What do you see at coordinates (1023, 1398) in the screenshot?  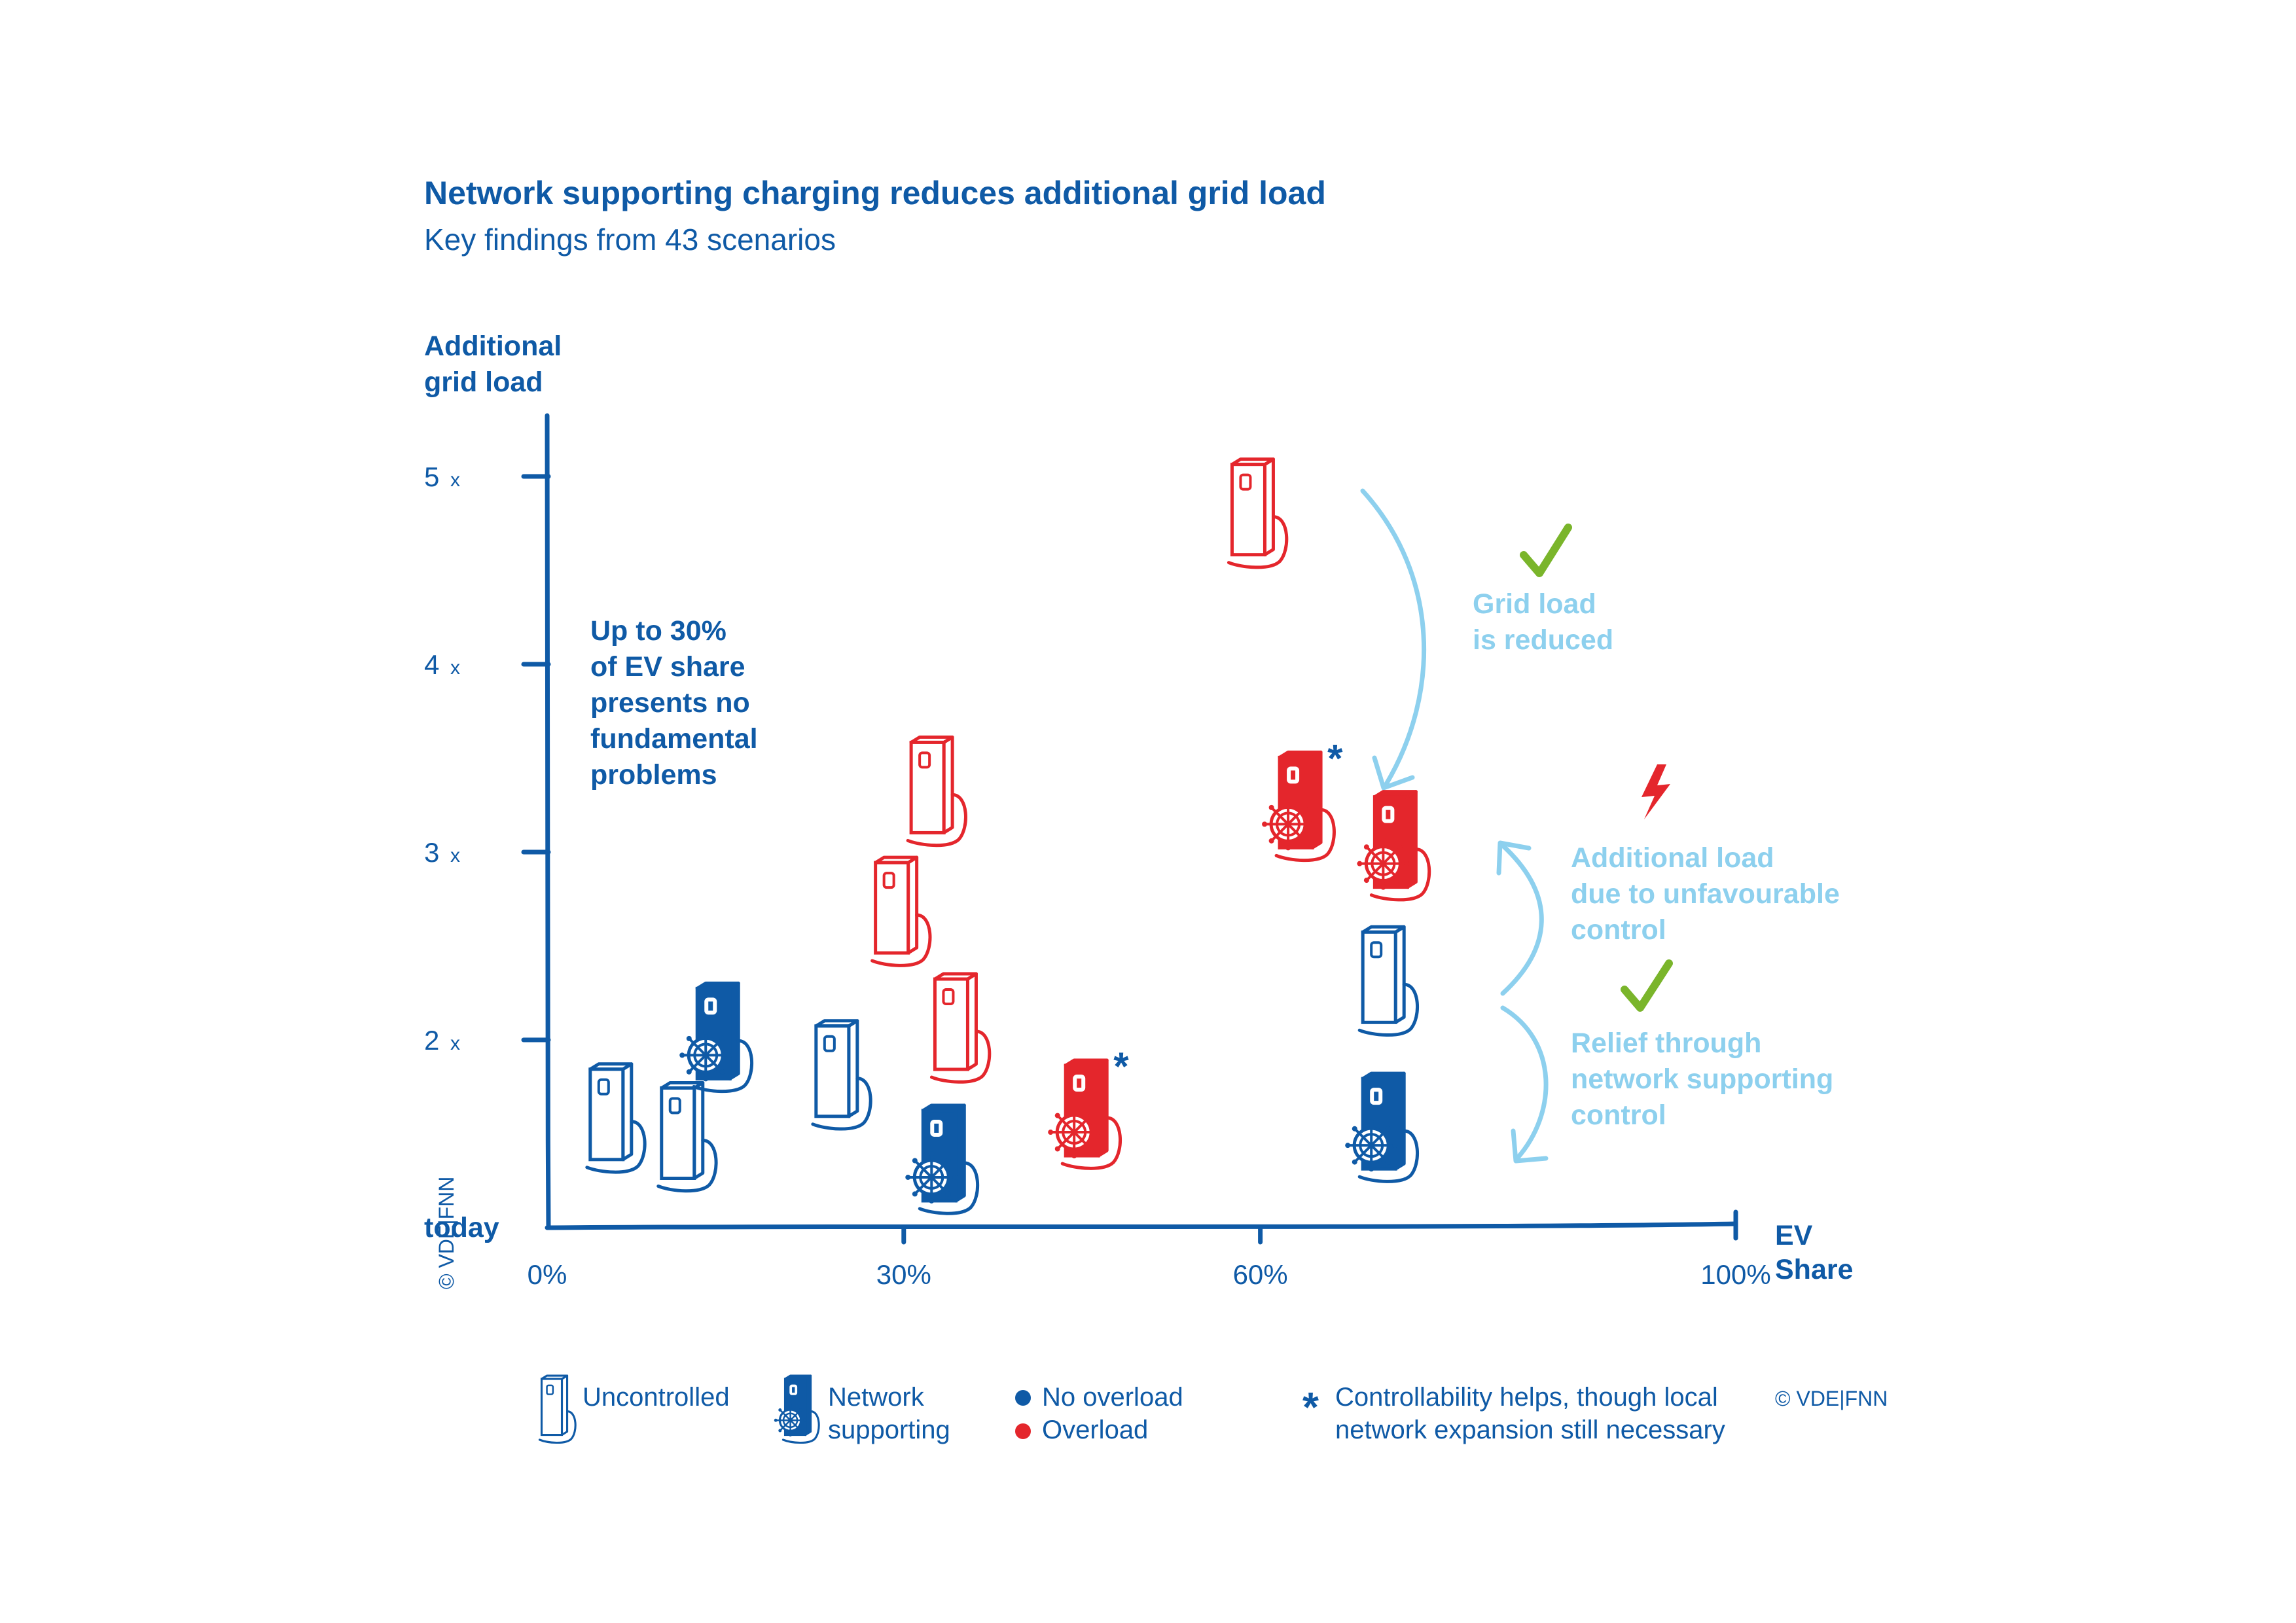 I see `legend-no-overload-dot` at bounding box center [1023, 1398].